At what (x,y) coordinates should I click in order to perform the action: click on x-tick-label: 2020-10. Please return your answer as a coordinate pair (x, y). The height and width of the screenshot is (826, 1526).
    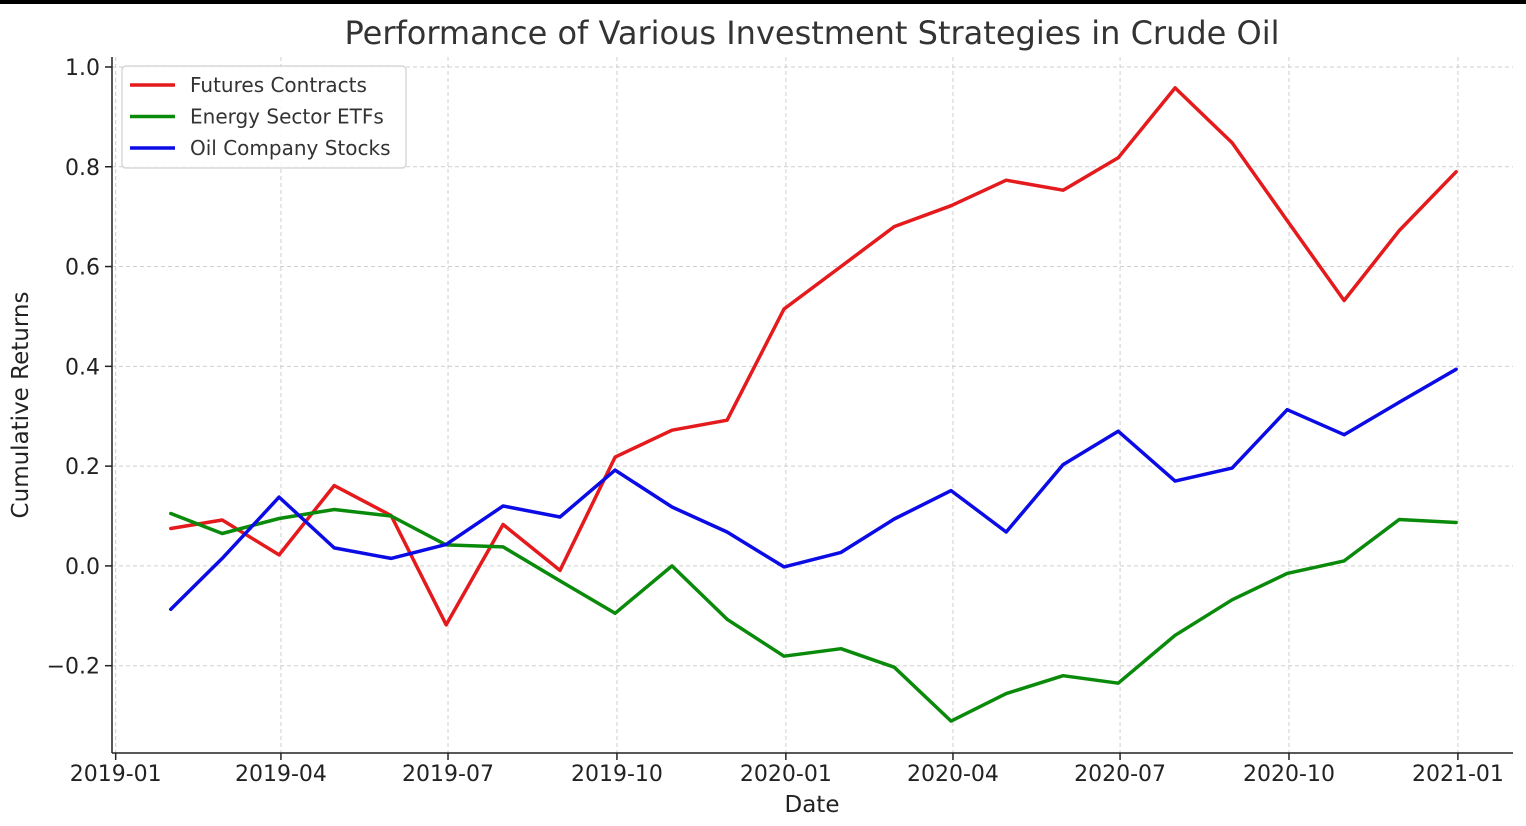
    Looking at the image, I should click on (1289, 774).